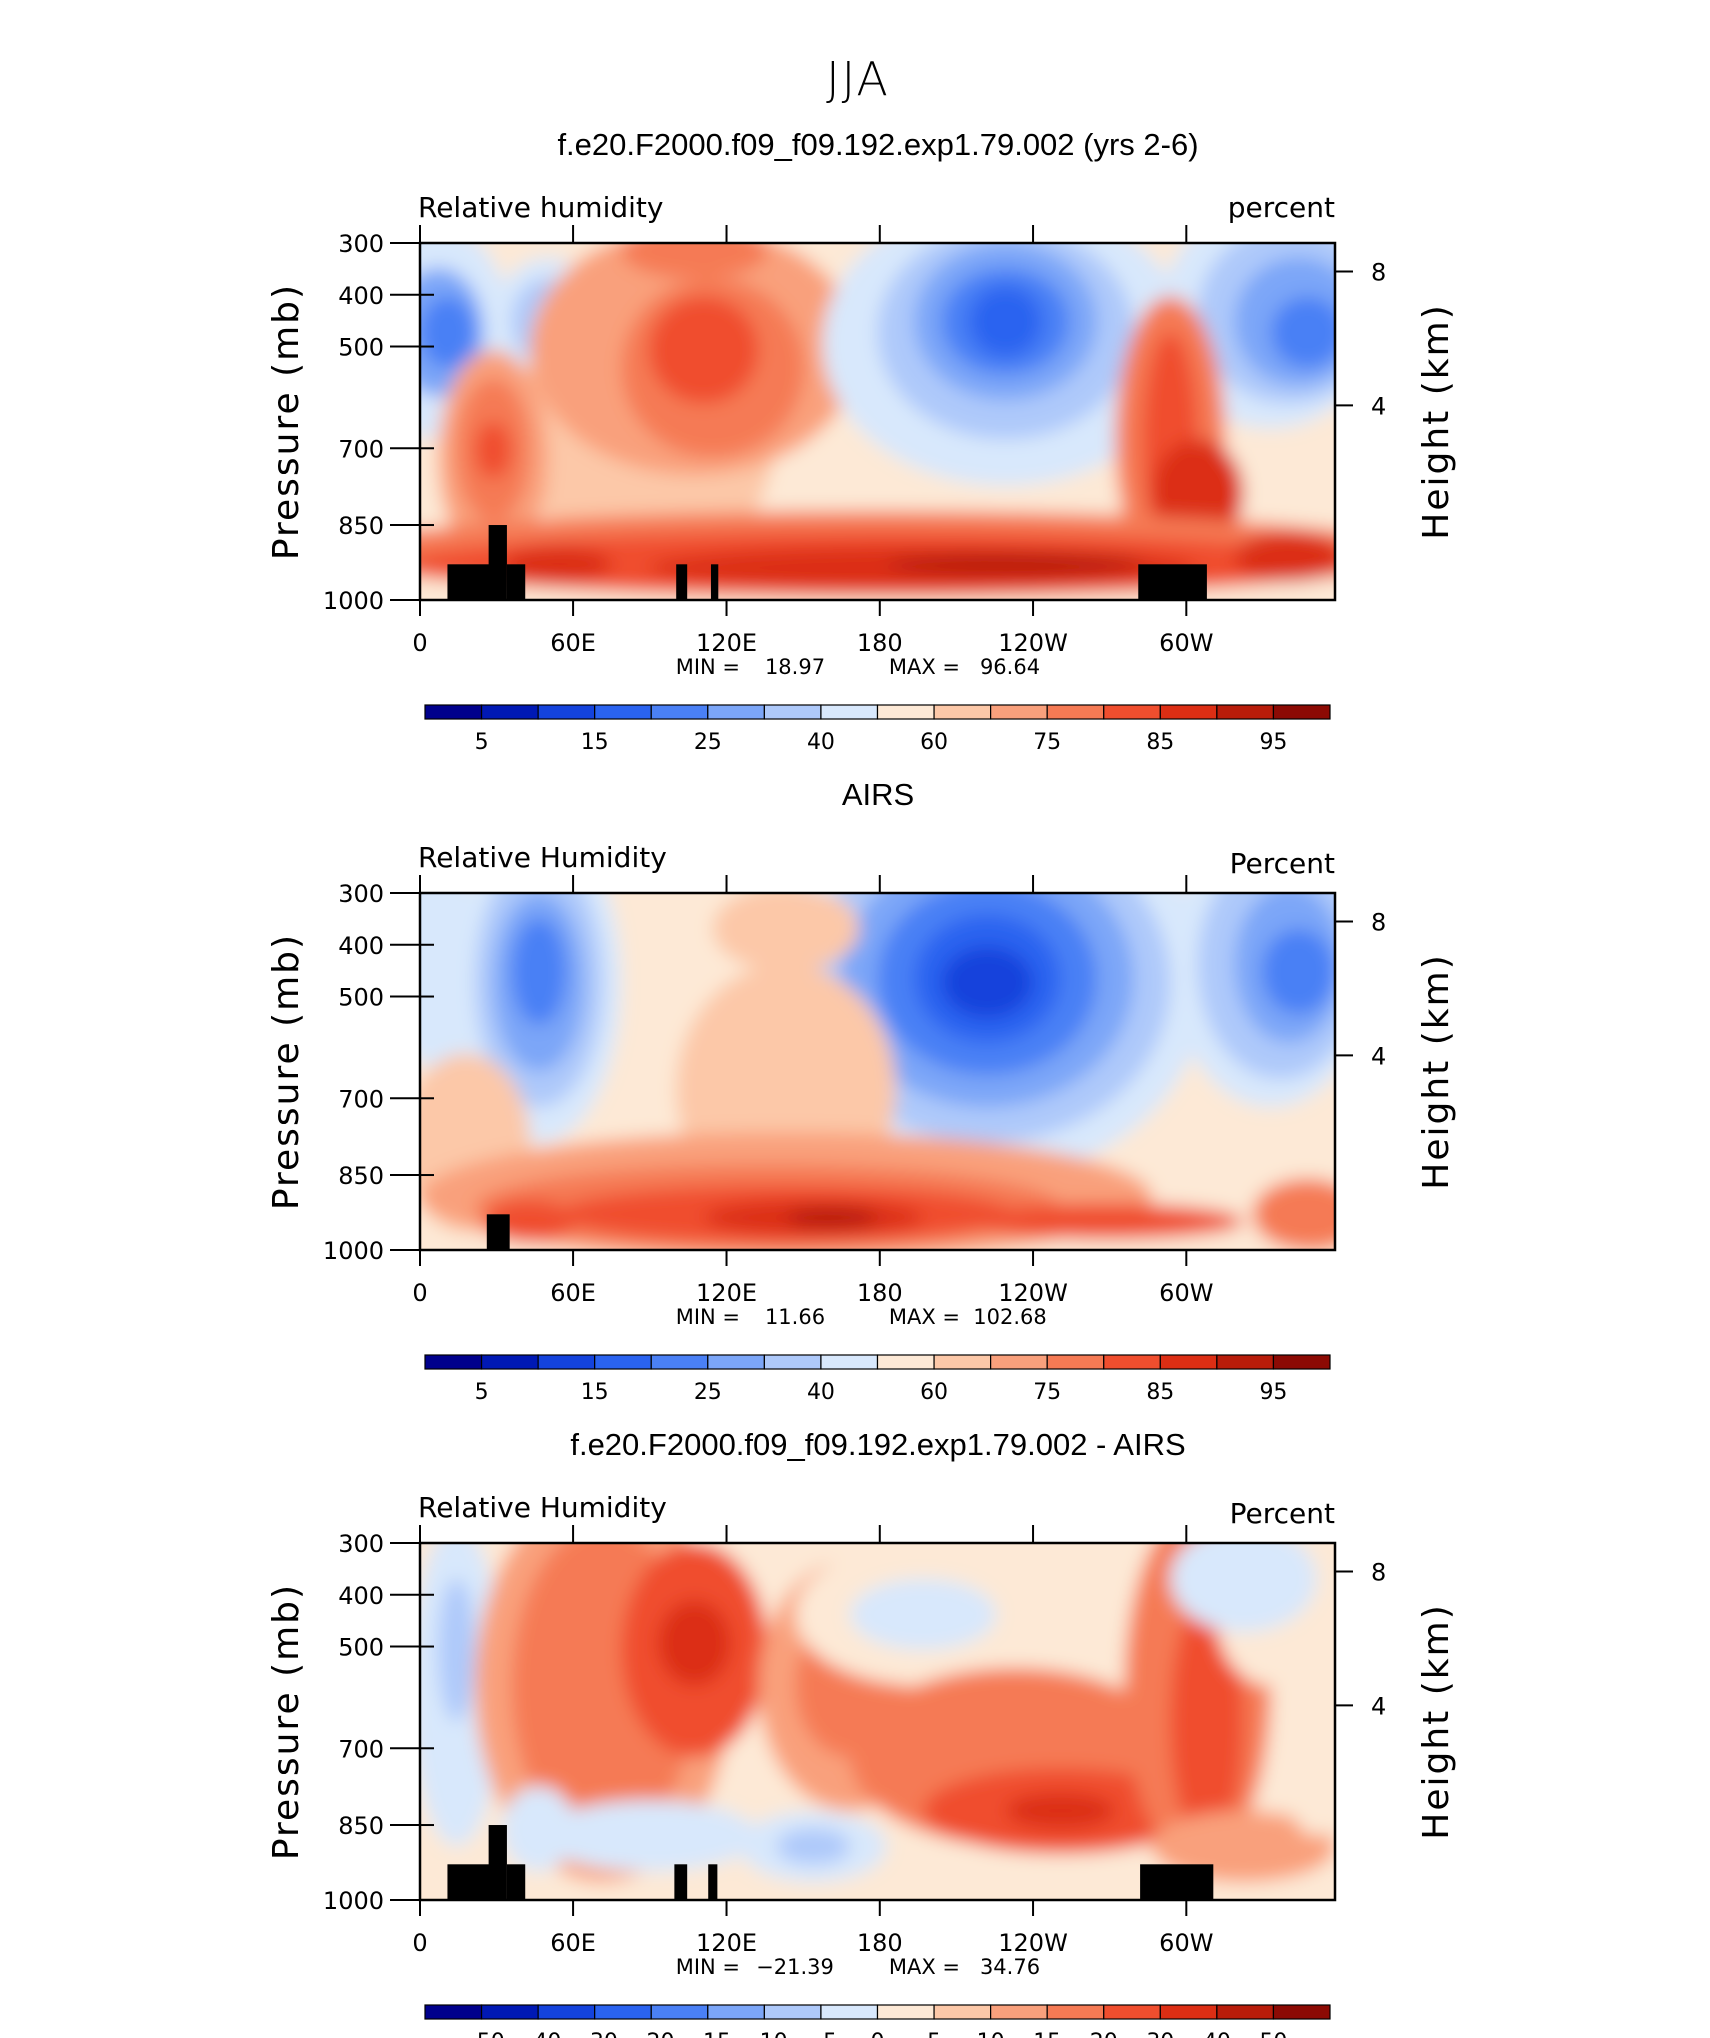 This screenshot has height=2038, width=1710. Describe the element at coordinates (934, 1392) in the screenshot. I see `colorbar-label: 60` at that location.